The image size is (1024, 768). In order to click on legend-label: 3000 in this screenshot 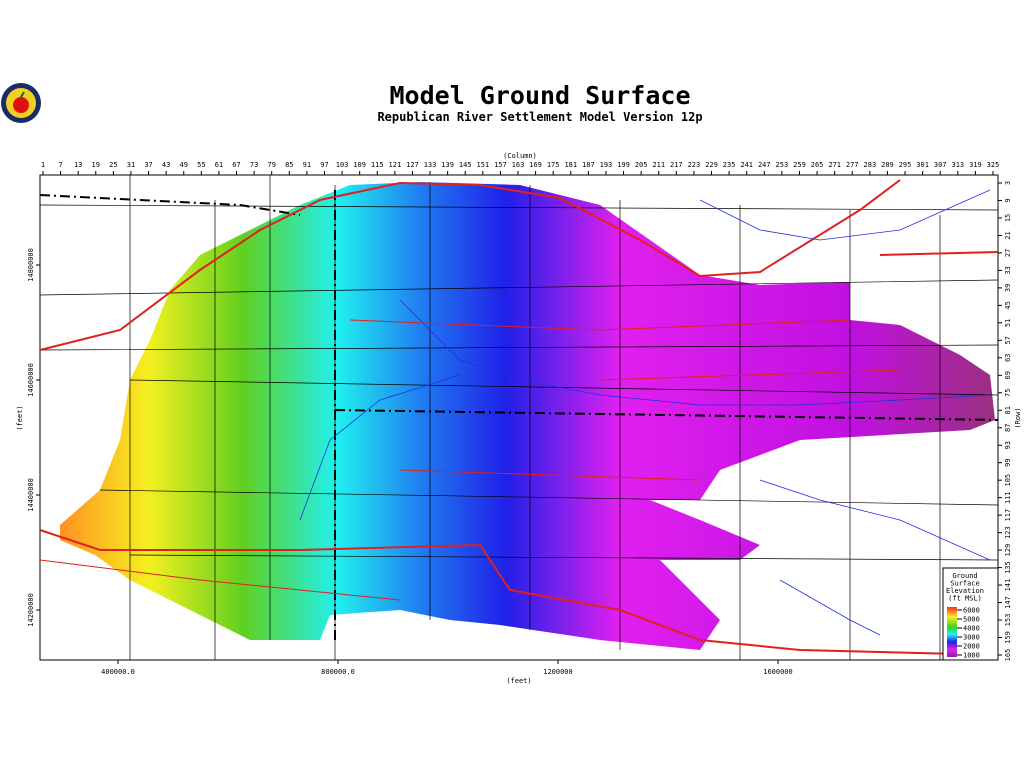, I will do `click(971, 638)`.